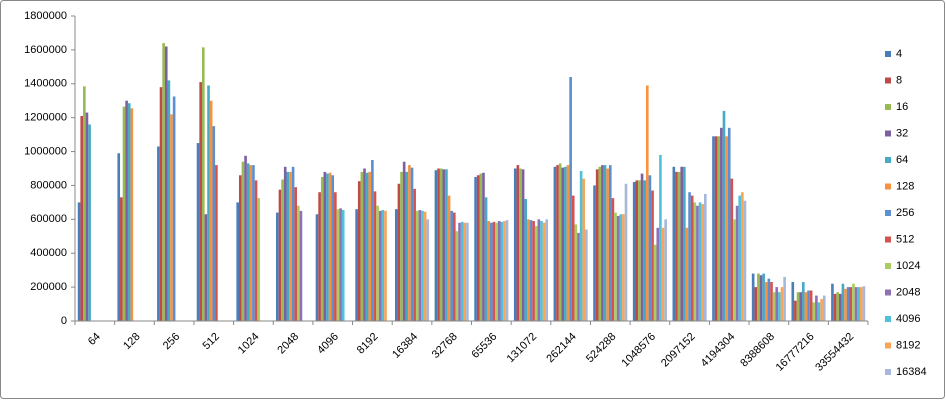 This screenshot has height=405, width=946. What do you see at coordinates (905, 213) in the screenshot?
I see `legend-label: 256` at bounding box center [905, 213].